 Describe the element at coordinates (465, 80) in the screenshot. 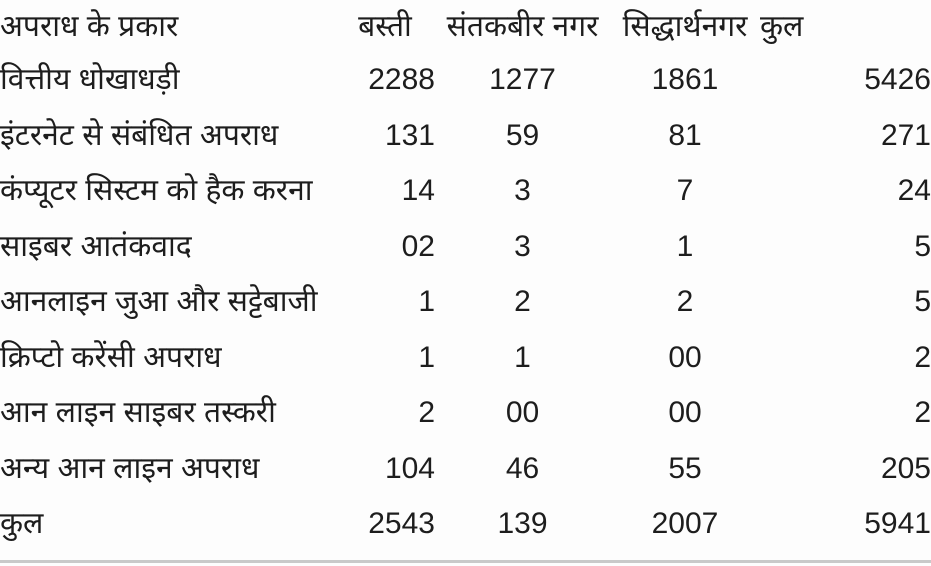

I see `table-row: वित्तीय धोखाधड़ी 2288 1277 1861 5426` at that location.